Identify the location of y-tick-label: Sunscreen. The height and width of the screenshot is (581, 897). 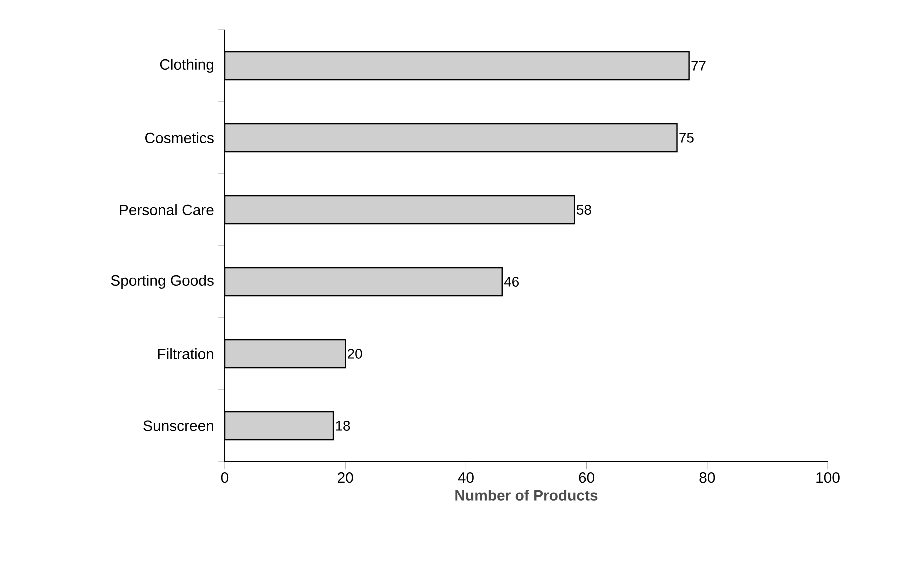
(179, 426).